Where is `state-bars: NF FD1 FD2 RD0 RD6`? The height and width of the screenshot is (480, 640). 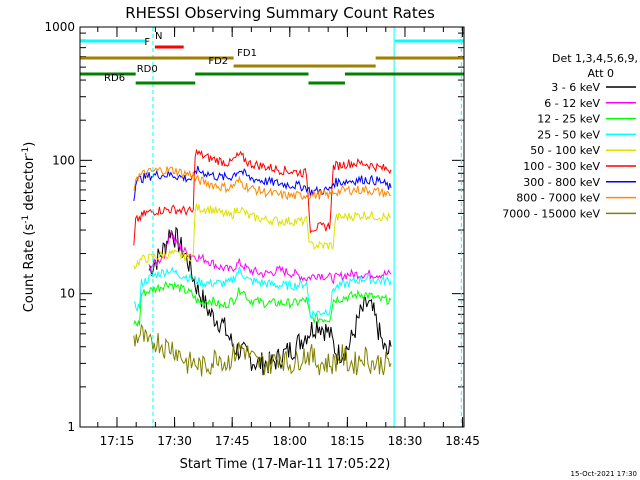 state-bars: NF FD1 FD2 RD0 RD6 is located at coordinates (272, 58).